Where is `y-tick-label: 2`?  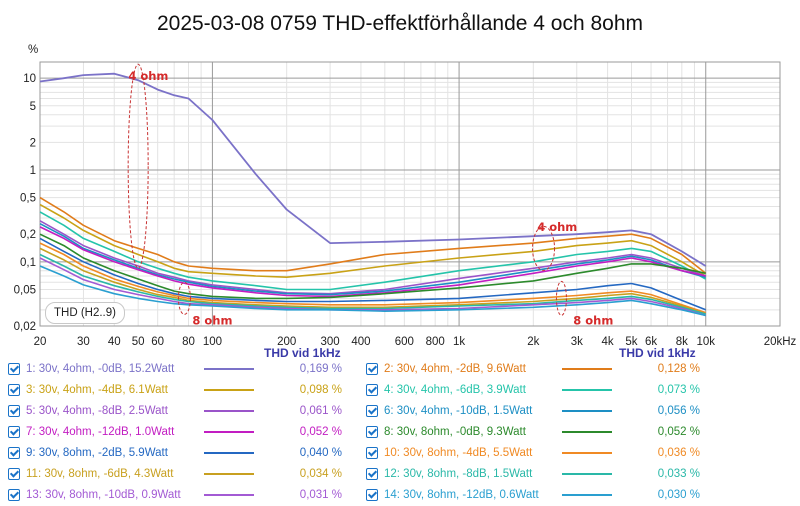
y-tick-label: 2 is located at coordinates (33, 143).